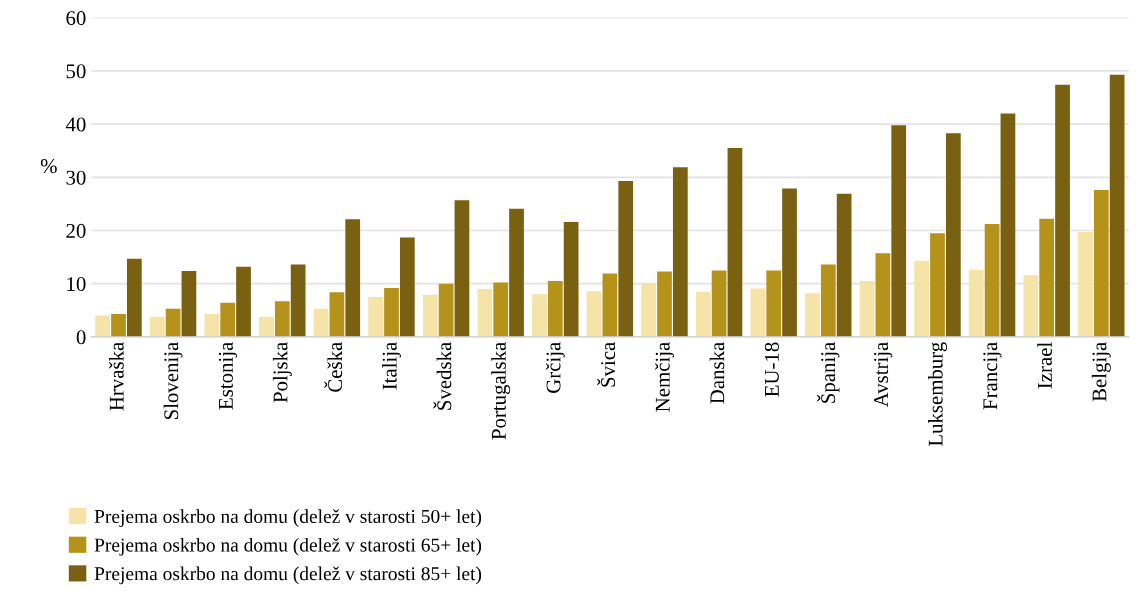 This screenshot has width=1140, height=591. Describe the element at coordinates (501, 391) in the screenshot. I see `x-tick-label: Portugalska` at that location.